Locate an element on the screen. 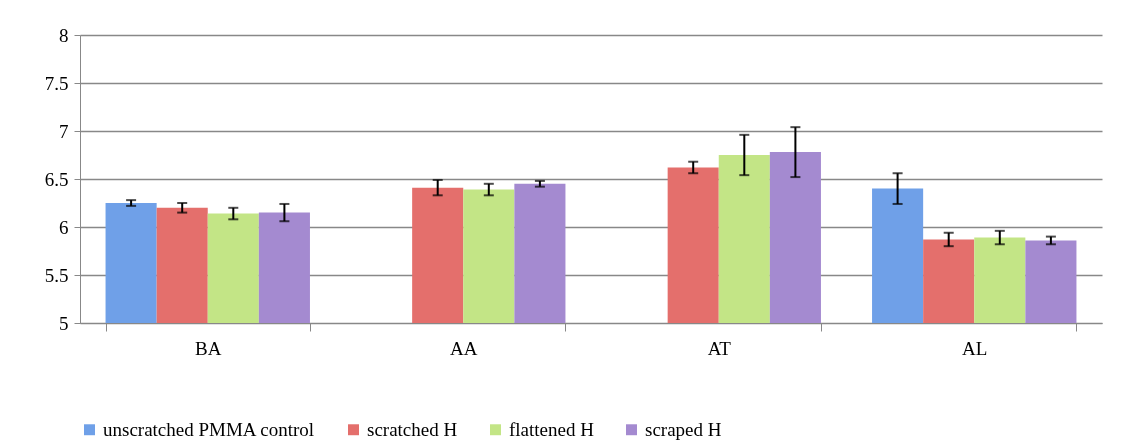 Image resolution: width=1122 pixels, height=444 pixels. y-tick-label: 7.5 is located at coordinates (56, 83).